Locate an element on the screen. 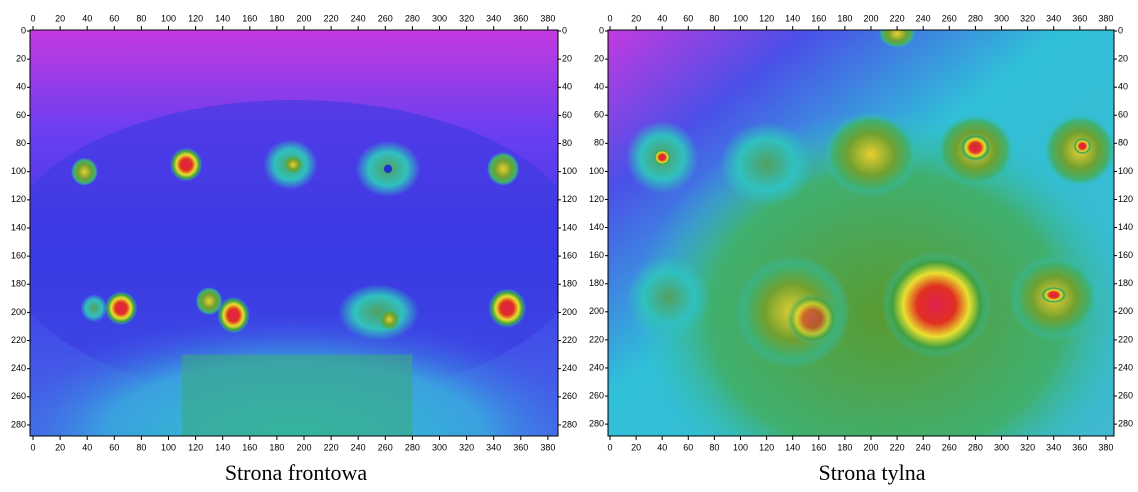 The image size is (1138, 492). caption: Strona tylna is located at coordinates (872, 472).